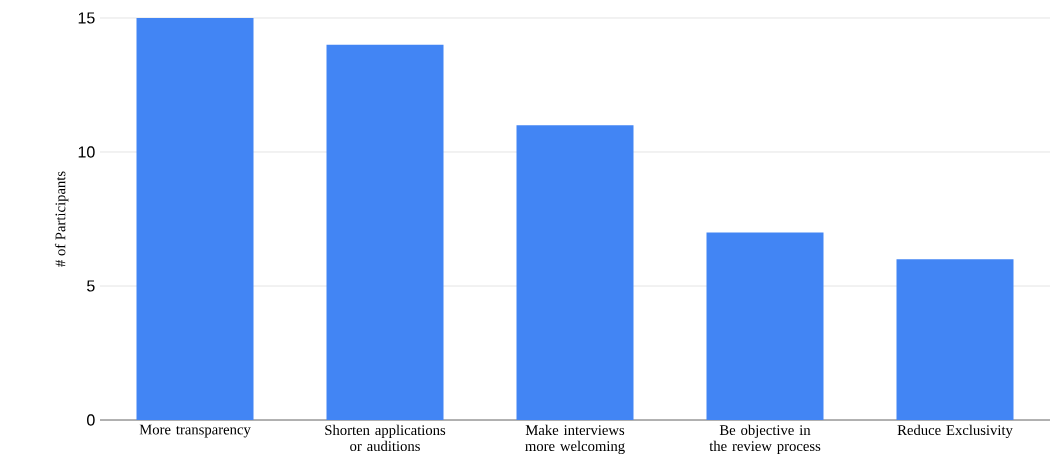 This screenshot has height=476, width=1052. I want to click on x-tick-label: Shorten applications or auditions, so click(385, 438).